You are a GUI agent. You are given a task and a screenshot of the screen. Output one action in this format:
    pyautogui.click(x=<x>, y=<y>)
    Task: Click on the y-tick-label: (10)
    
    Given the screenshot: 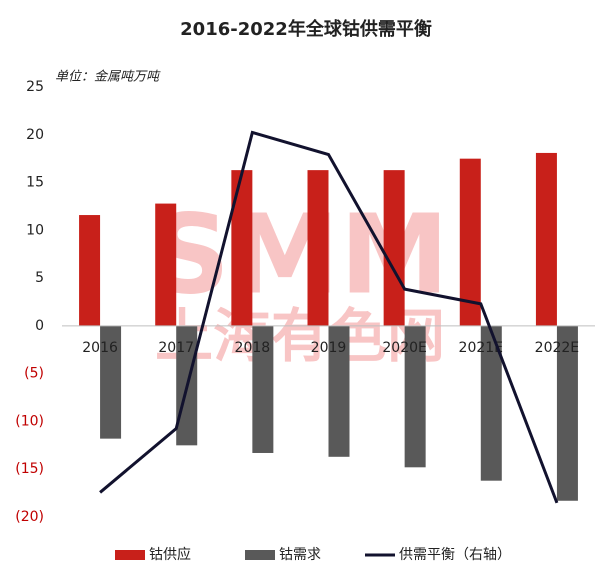 What is the action you would take?
    pyautogui.click(x=29, y=421)
    